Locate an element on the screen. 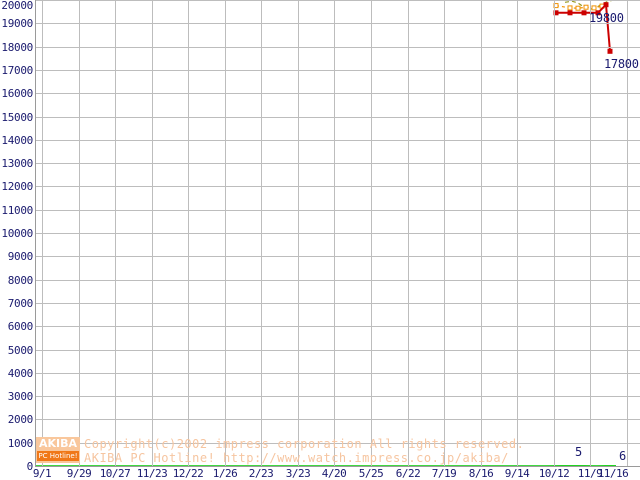 This screenshot has height=480, width=640. y-axis-line is located at coordinates (35, 233).